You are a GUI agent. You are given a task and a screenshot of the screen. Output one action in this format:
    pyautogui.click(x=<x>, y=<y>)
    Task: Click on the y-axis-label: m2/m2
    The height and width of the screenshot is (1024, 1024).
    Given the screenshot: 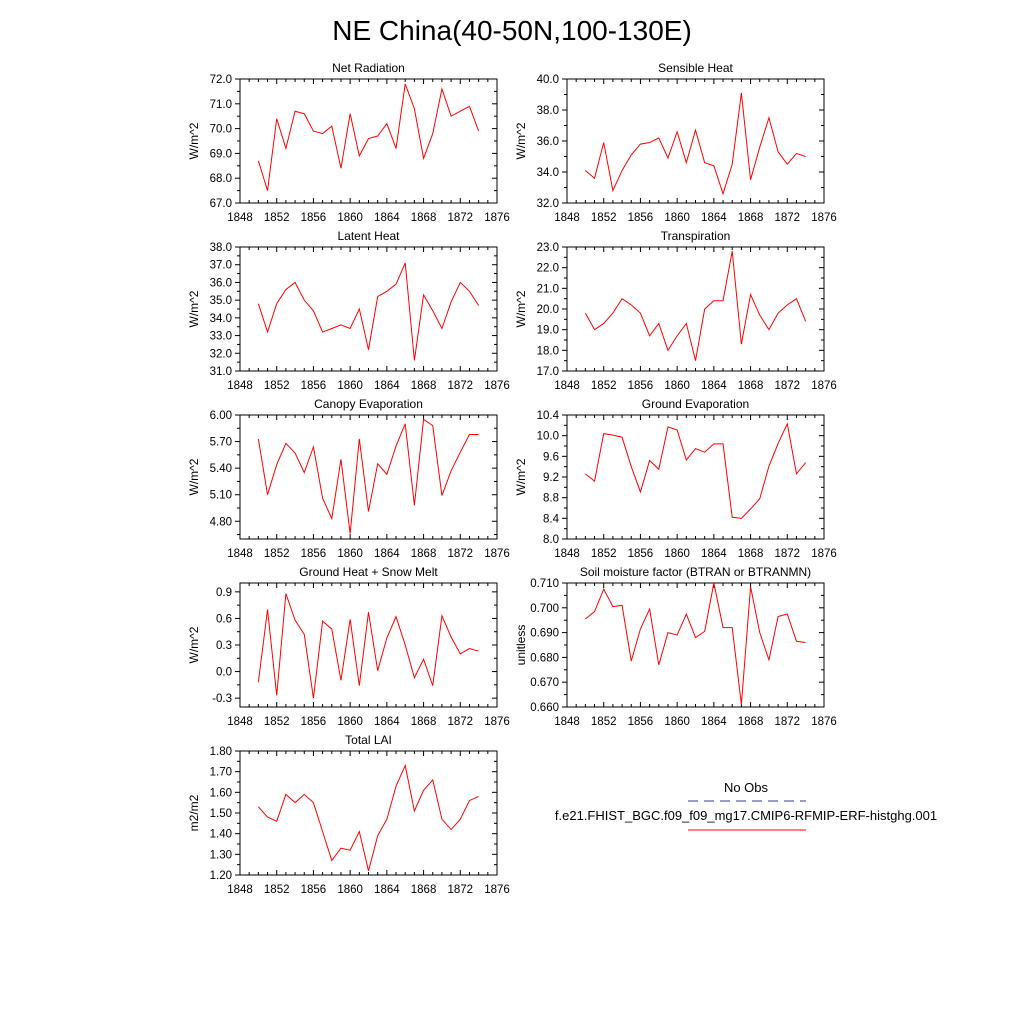 What is the action you would take?
    pyautogui.click(x=194, y=812)
    